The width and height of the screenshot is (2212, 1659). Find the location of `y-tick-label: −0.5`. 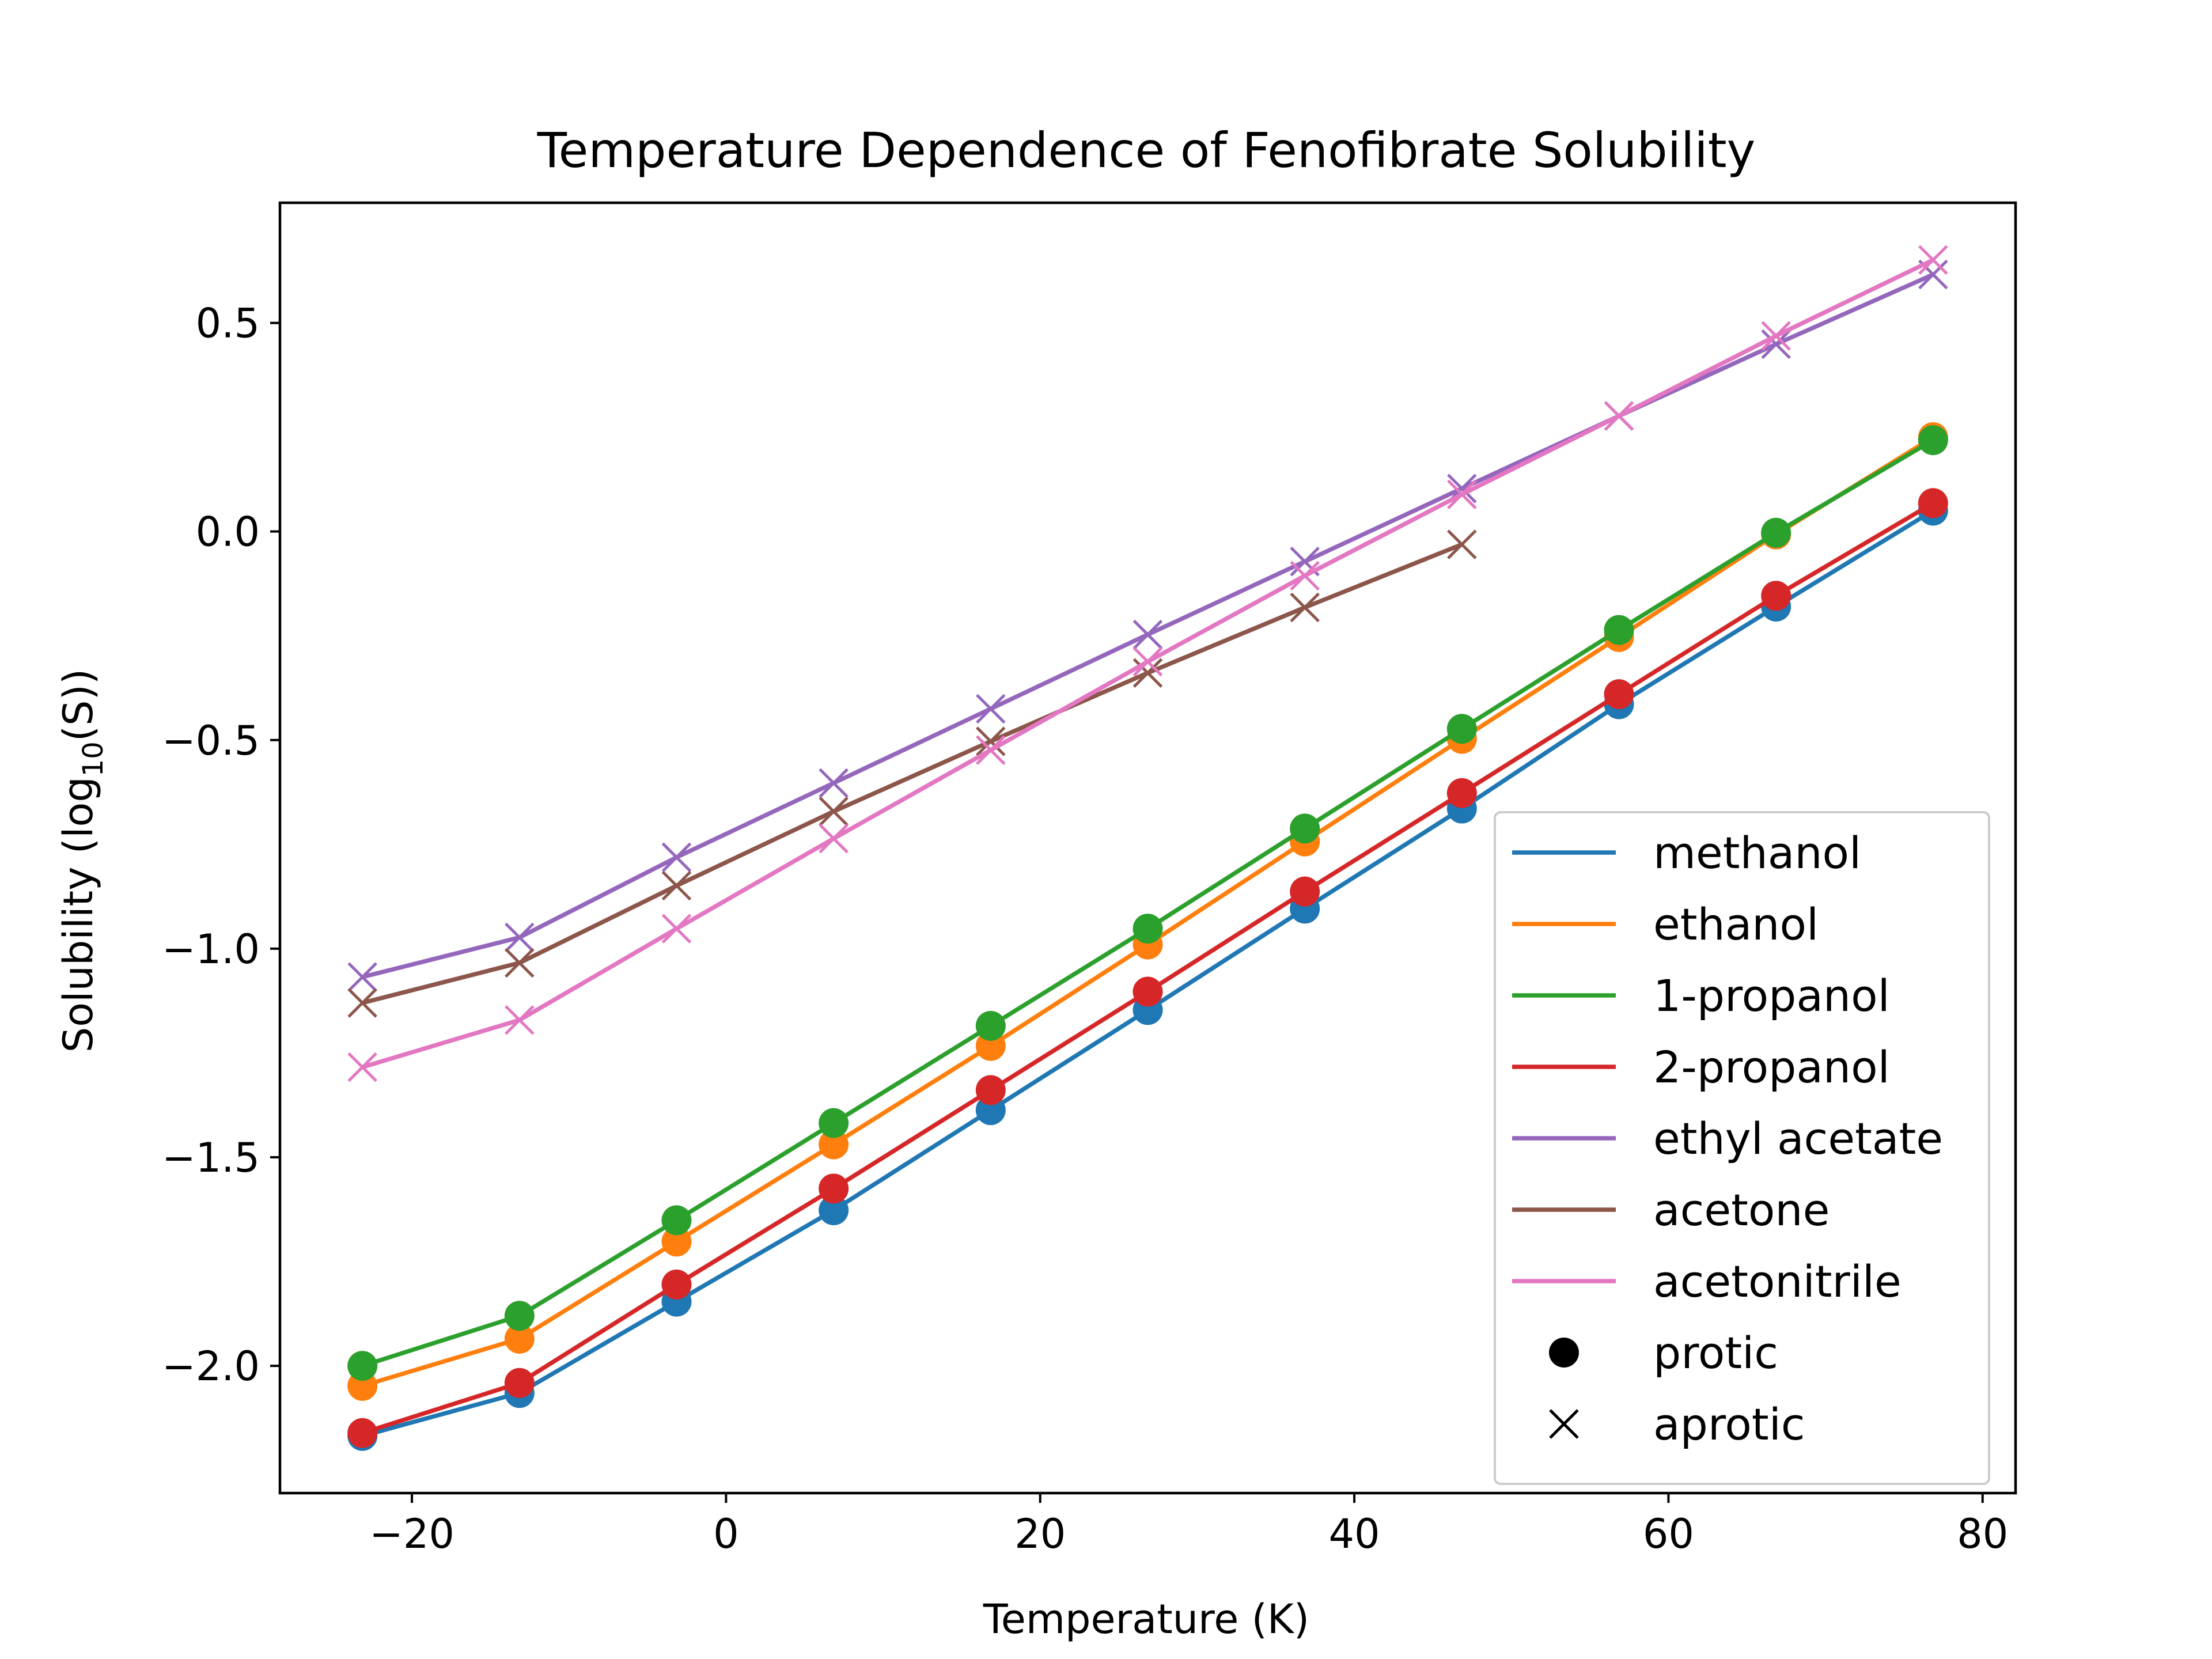

y-tick-label: −0.5 is located at coordinates (211, 740).